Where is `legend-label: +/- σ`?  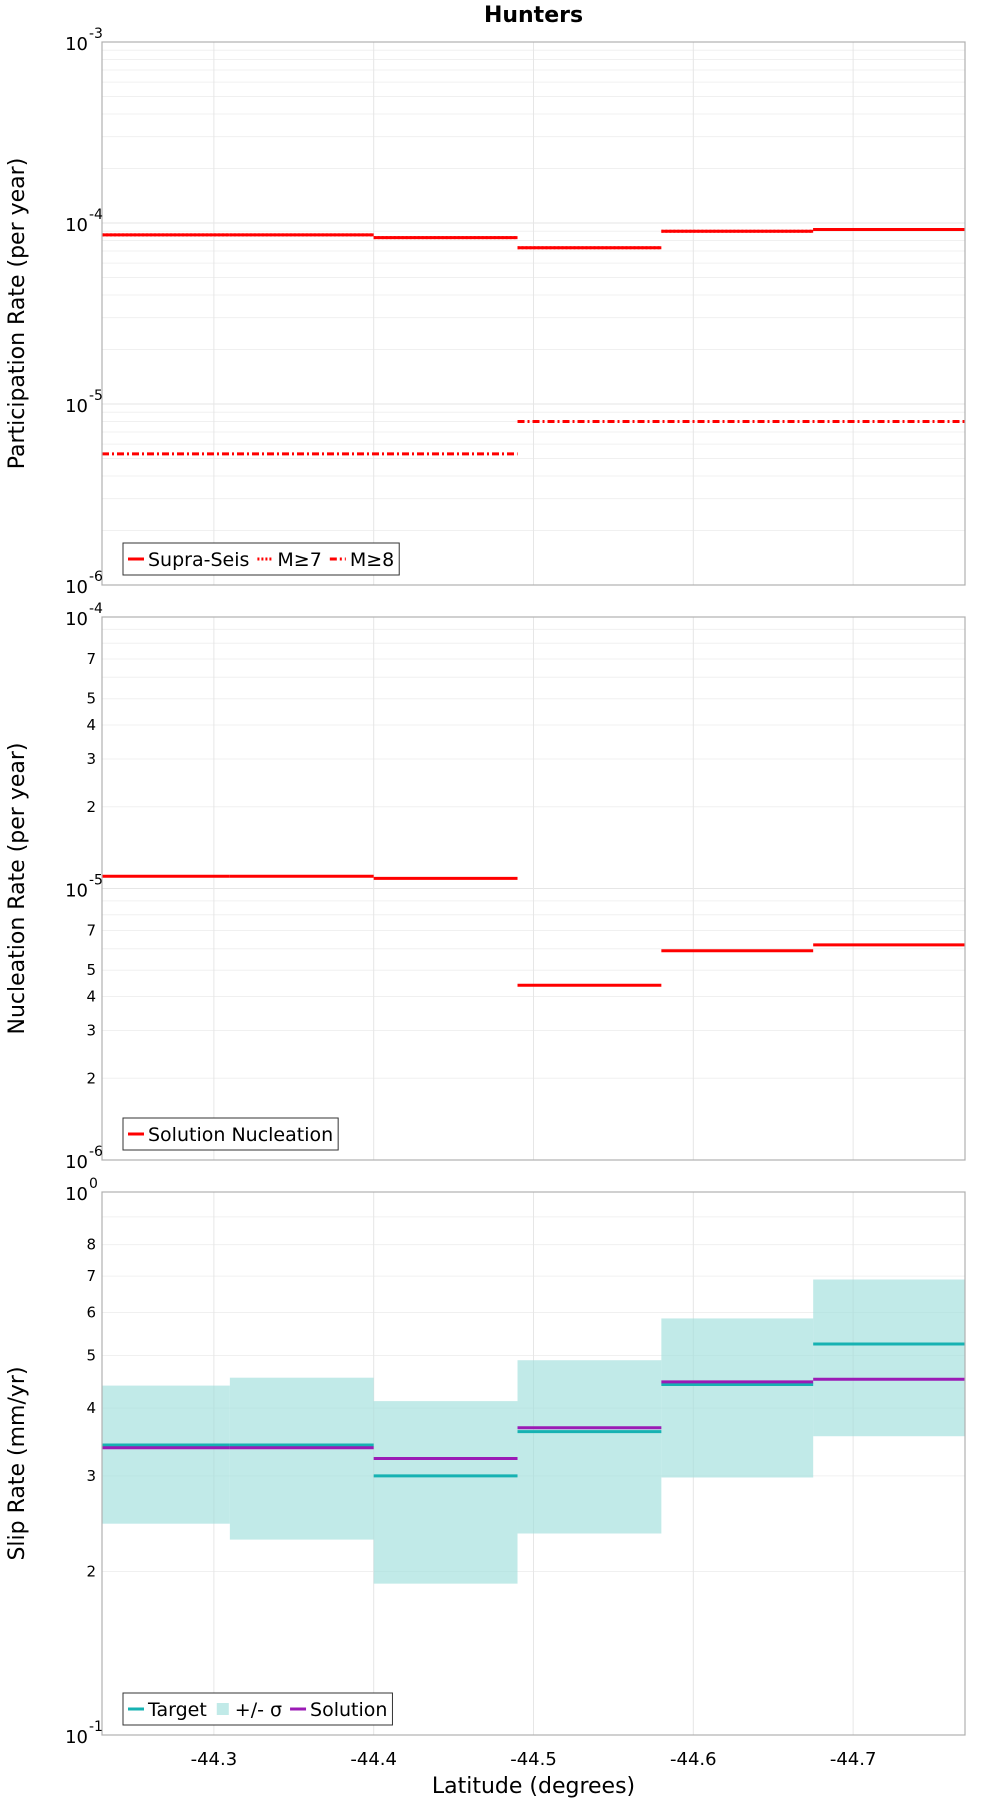 legend-label: +/- σ is located at coordinates (258, 1710).